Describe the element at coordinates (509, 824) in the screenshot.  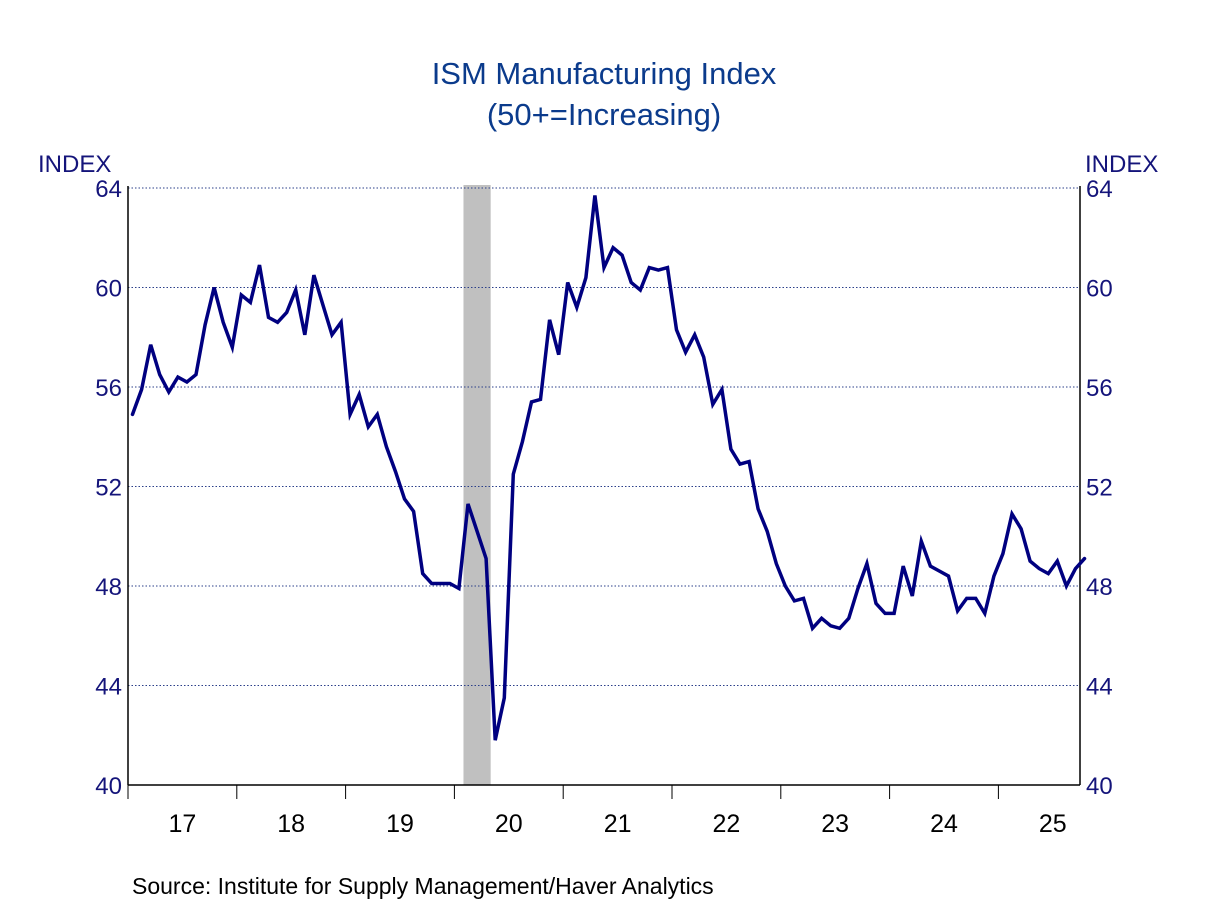
I see `x-tick-label: 20` at that location.